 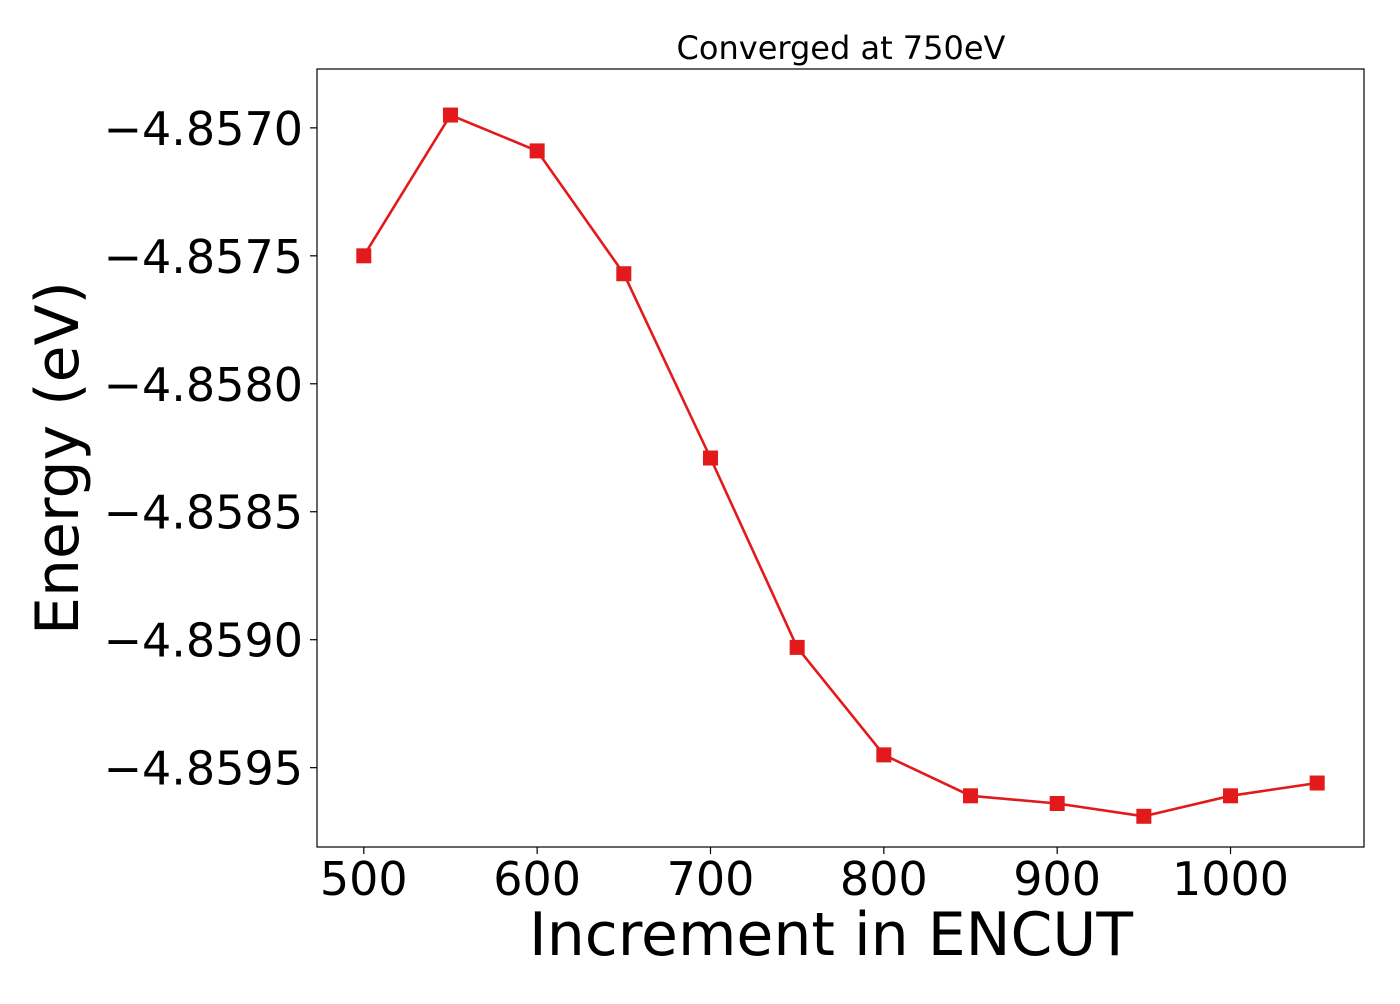 I want to click on x-tick-label: 800, so click(x=884, y=879).